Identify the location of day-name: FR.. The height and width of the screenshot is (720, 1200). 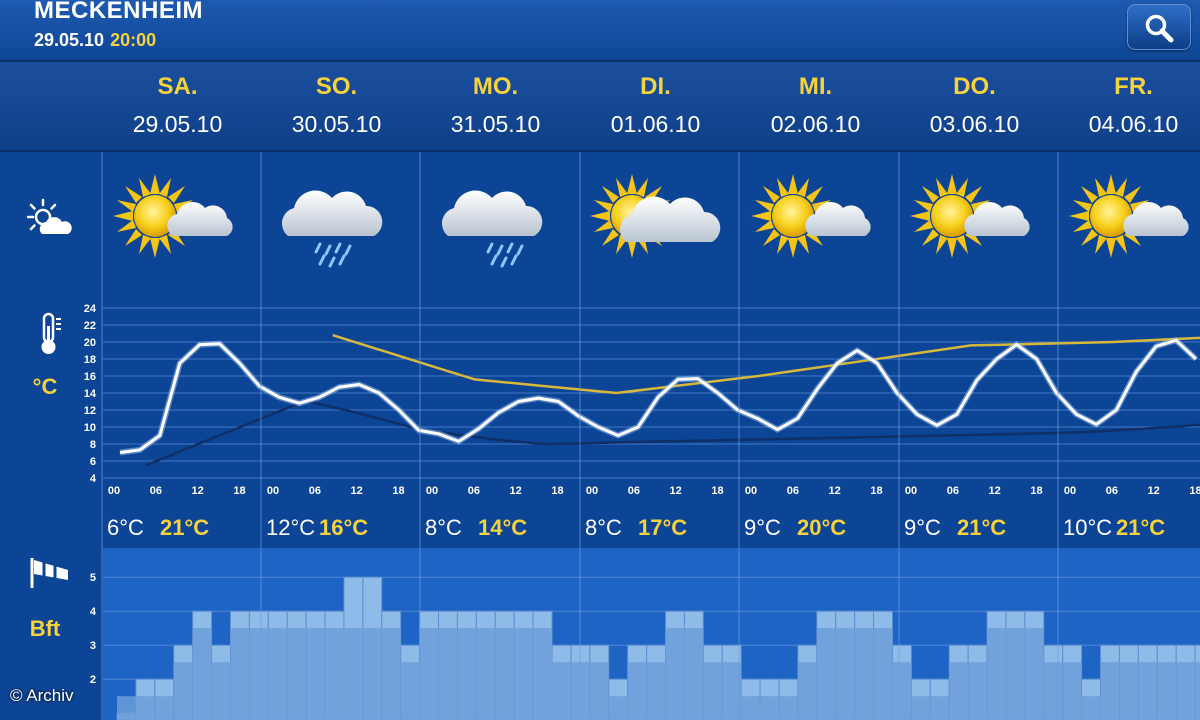
(1133, 86).